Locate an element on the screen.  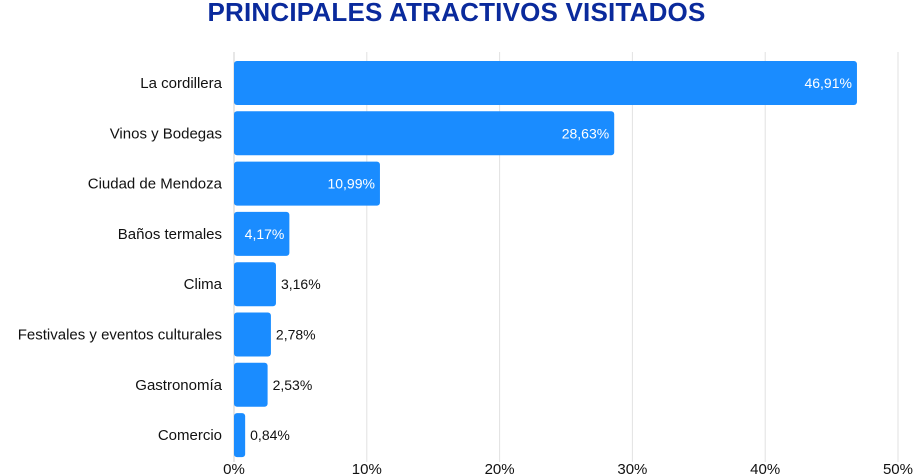
data-label: 3,16% is located at coordinates (301, 284).